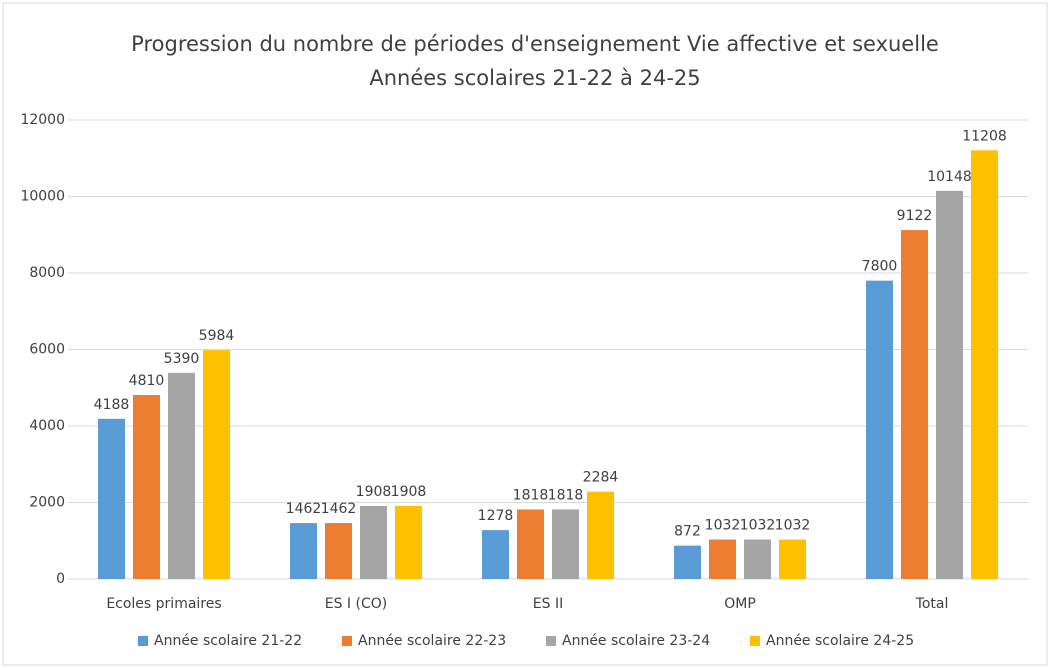 Image resolution: width=1050 pixels, height=668 pixels. I want to click on value-label: 2284, so click(601, 478).